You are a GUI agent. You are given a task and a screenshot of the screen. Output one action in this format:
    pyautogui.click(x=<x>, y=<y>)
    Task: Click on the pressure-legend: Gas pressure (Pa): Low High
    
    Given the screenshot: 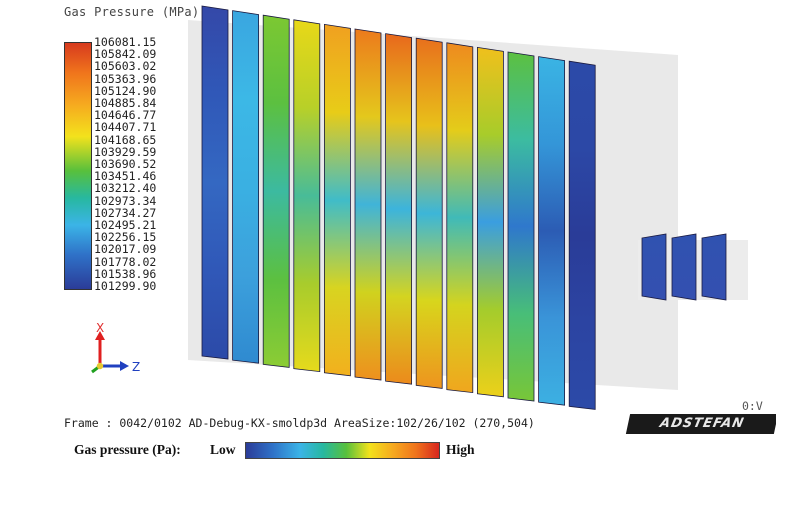 What is the action you would take?
    pyautogui.click(x=314, y=450)
    